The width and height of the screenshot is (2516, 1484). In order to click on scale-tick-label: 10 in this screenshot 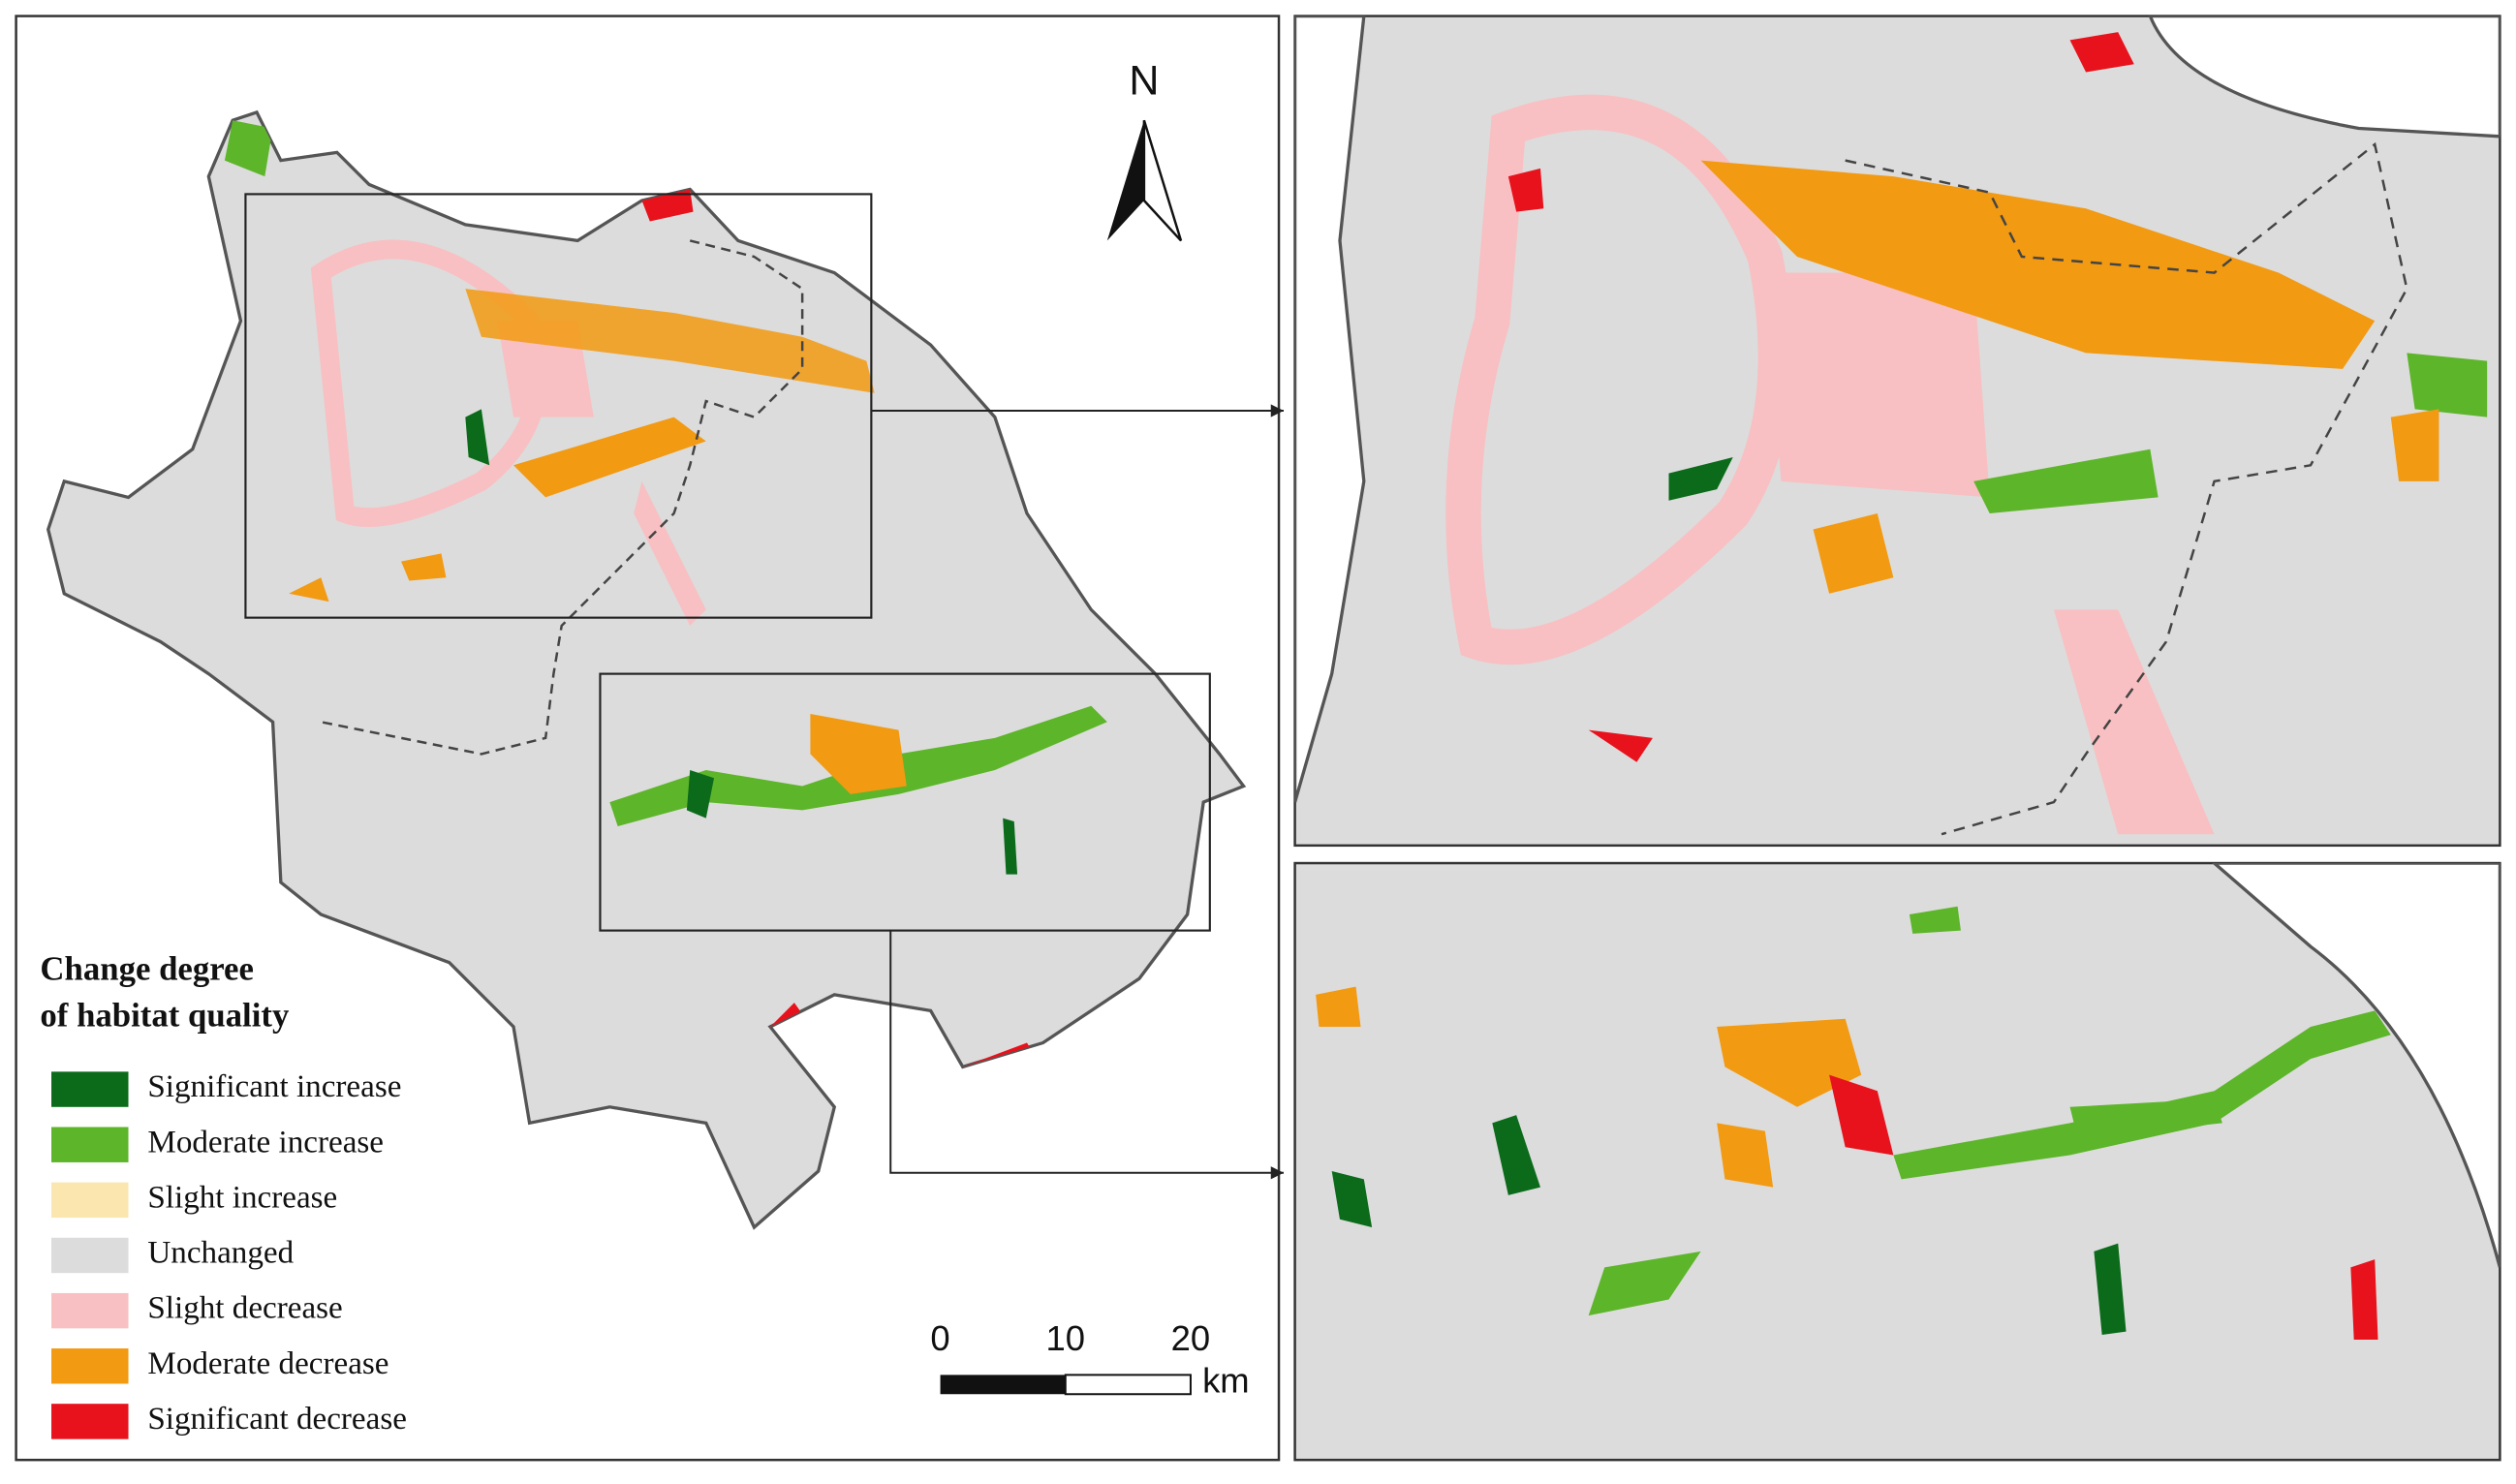, I will do `click(1065, 1338)`.